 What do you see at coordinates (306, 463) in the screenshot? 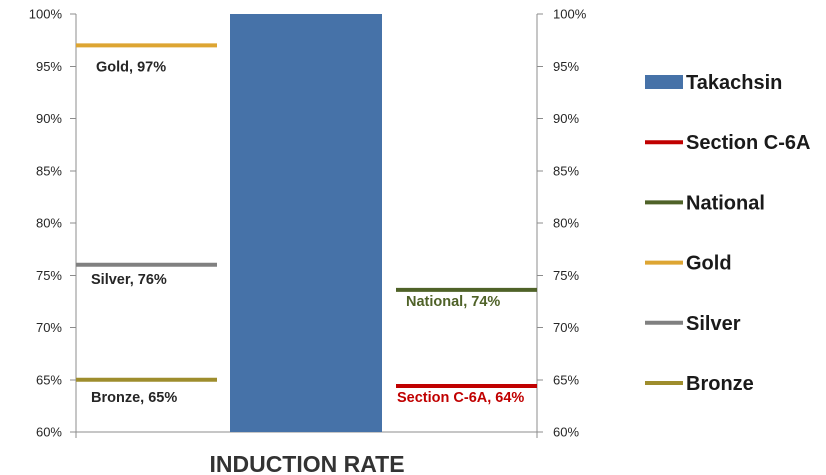
I see `x-axis-title: INDUCTION RATE` at bounding box center [306, 463].